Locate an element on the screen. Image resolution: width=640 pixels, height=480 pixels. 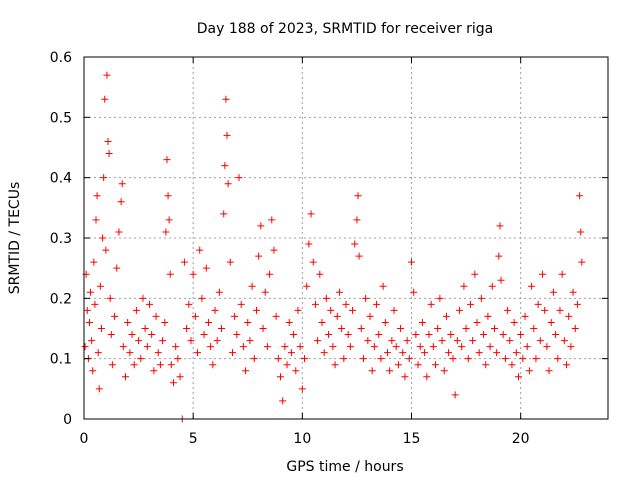
y-tick-label: 0.2 is located at coordinates (61, 299).